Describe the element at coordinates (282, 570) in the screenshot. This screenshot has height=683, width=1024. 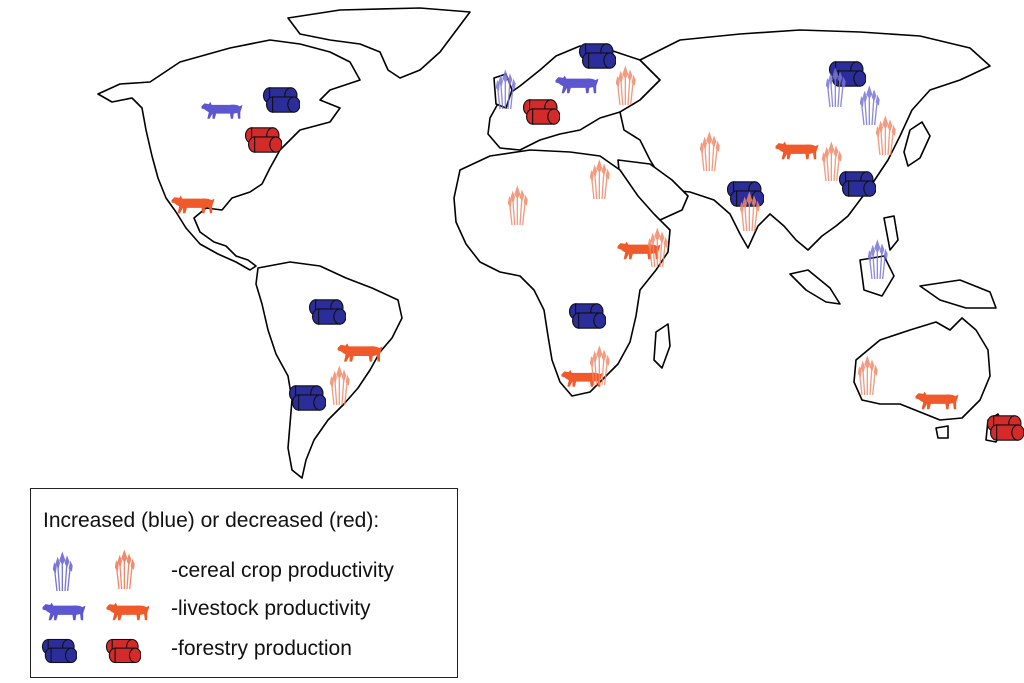
I see `legend-cereal-label: -cereal crop productivity` at that location.